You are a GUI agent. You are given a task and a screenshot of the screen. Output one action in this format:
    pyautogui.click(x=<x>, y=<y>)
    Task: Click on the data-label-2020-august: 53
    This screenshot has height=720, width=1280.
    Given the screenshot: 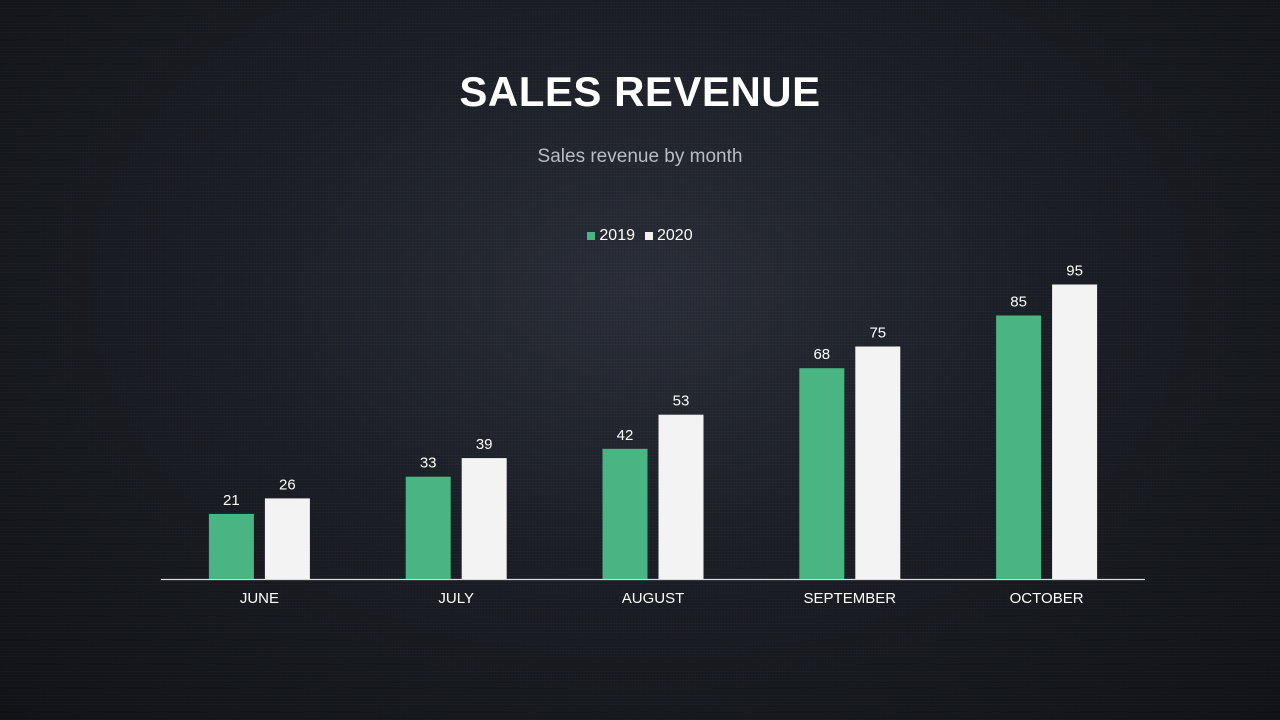 What is the action you would take?
    pyautogui.click(x=681, y=401)
    